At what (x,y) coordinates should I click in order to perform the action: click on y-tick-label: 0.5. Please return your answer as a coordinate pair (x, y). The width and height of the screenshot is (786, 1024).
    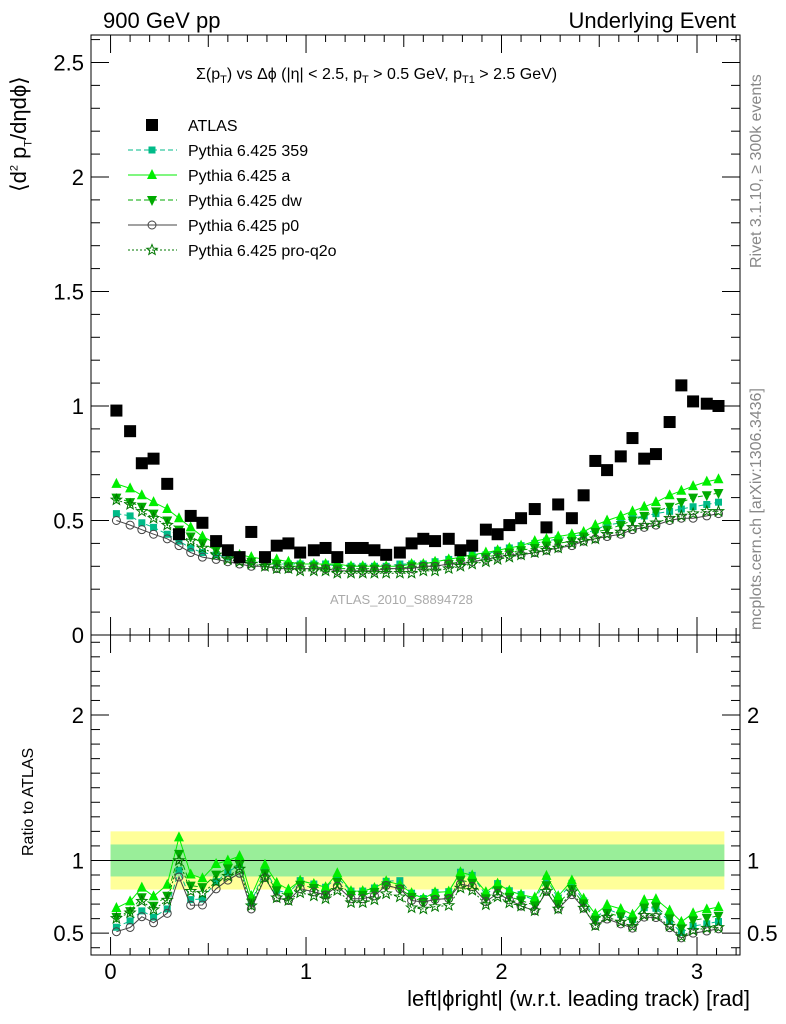
    Looking at the image, I should click on (68, 933).